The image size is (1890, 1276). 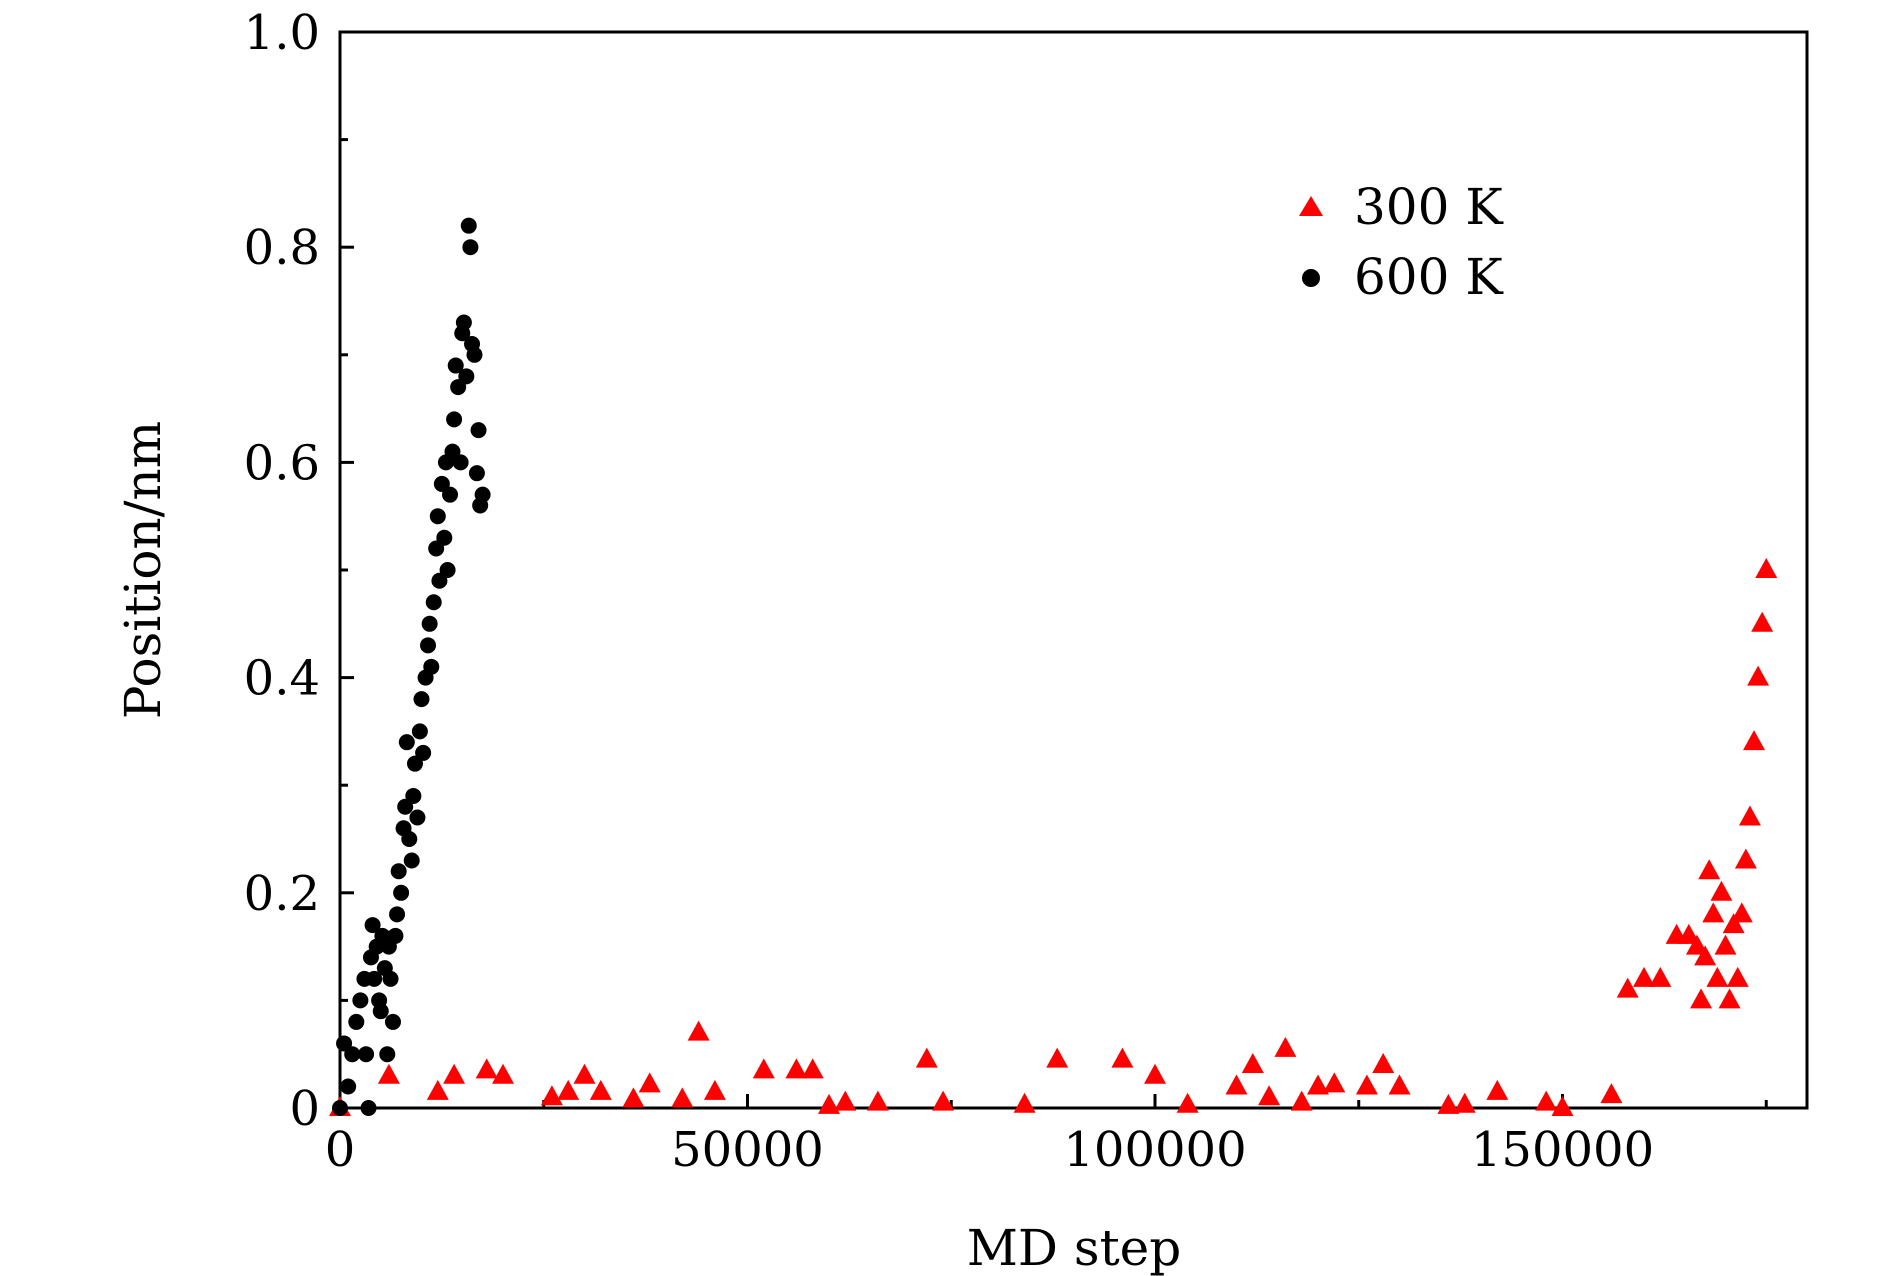 I want to click on x-axis-ticks: 0 50000 100000 150000, so click(x=1046, y=1136).